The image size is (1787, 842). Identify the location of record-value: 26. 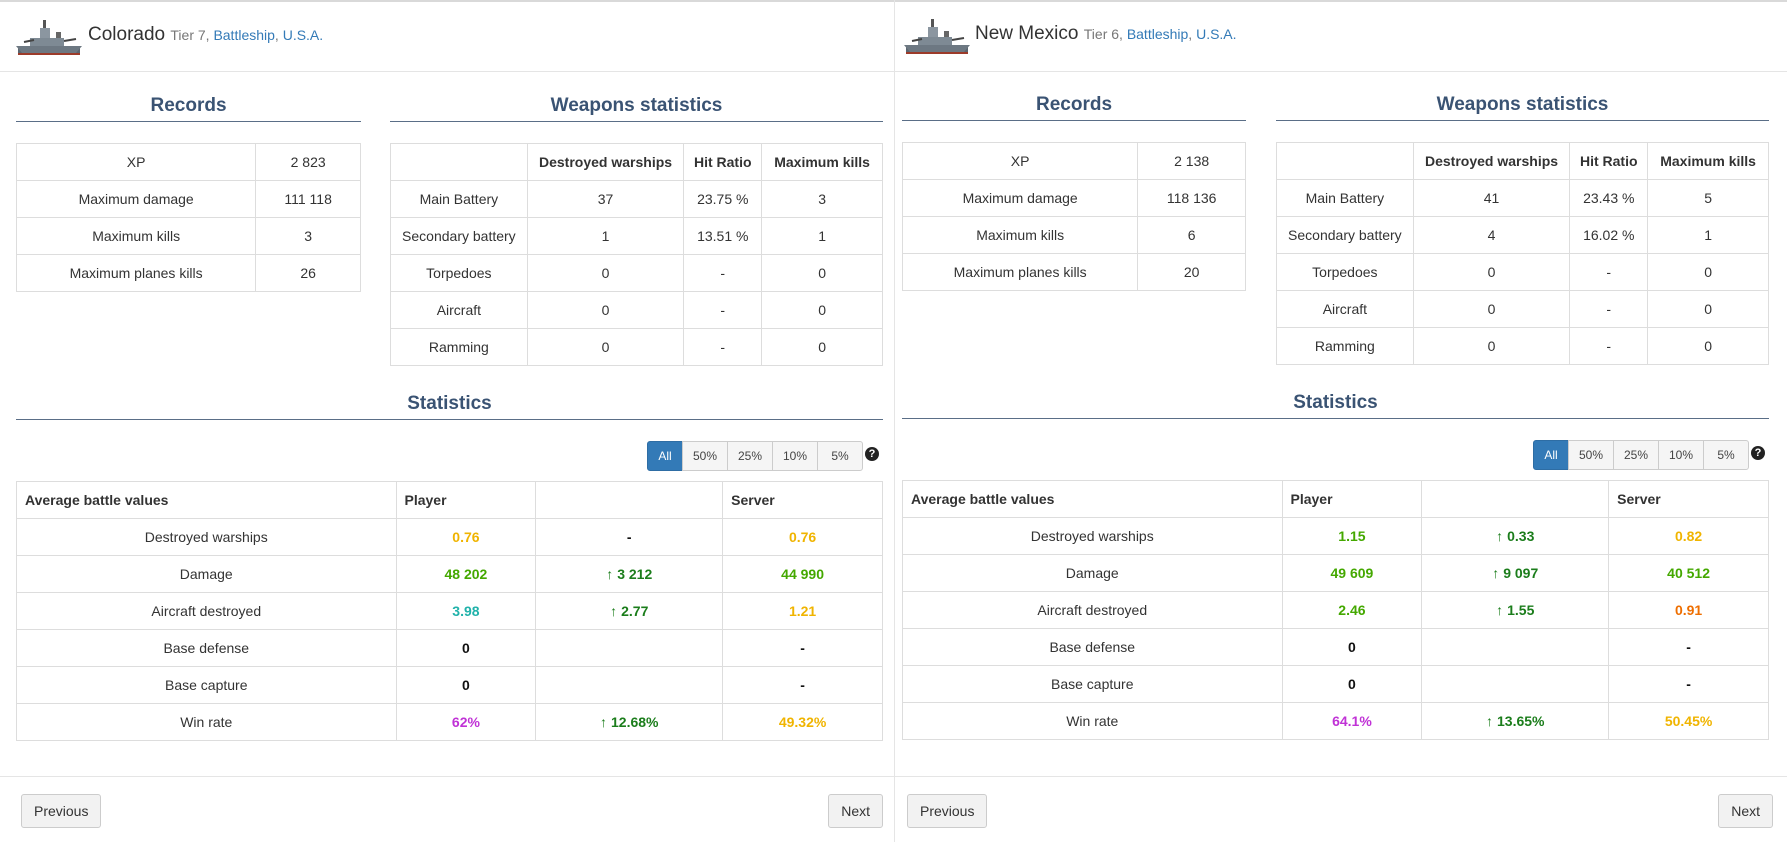
(308, 273).